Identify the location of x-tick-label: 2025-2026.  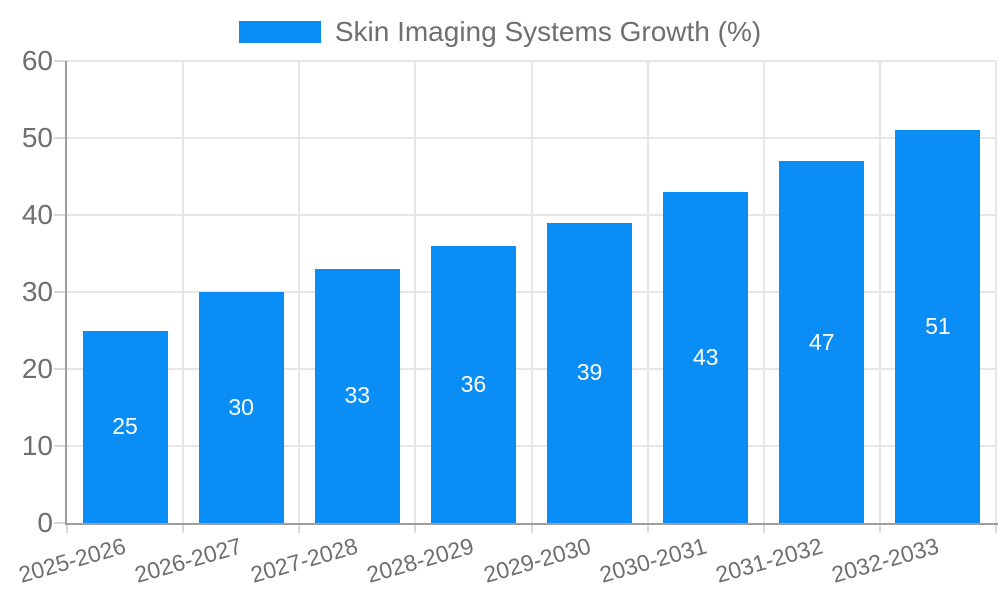
(72, 560).